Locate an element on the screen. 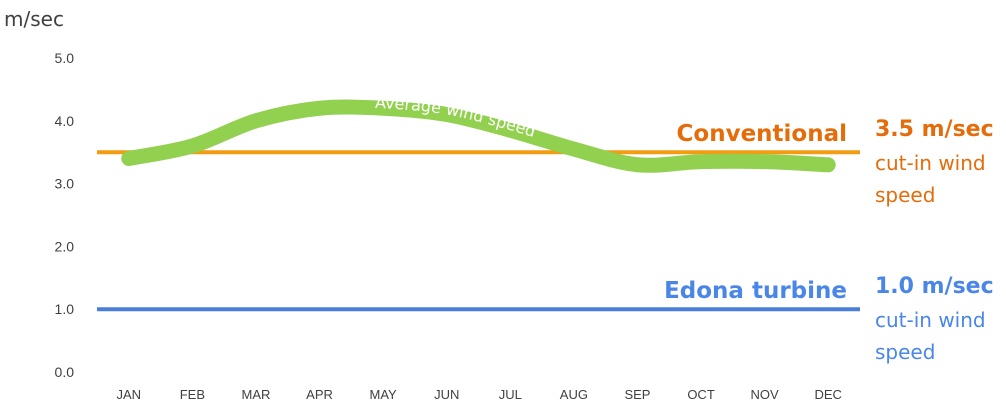 This screenshot has width=1006, height=404. series-label: Average wind speed is located at coordinates (456, 117).